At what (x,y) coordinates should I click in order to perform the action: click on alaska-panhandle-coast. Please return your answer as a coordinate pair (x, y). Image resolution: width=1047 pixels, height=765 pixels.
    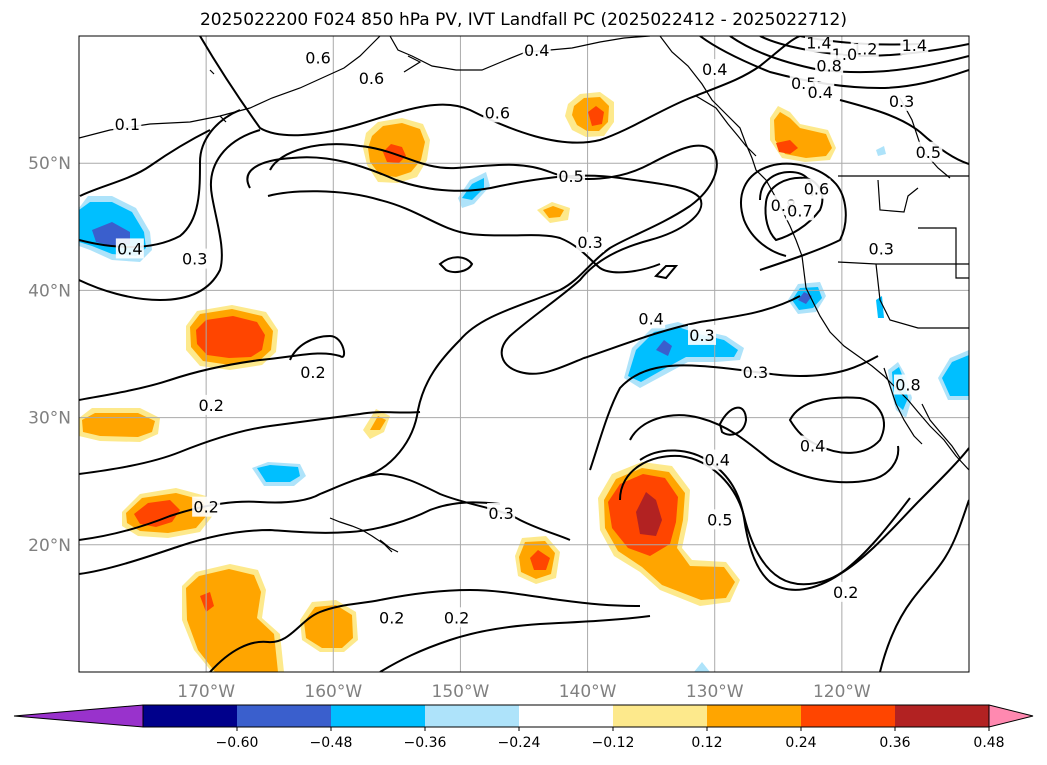
    Looking at the image, I should click on (726, 126).